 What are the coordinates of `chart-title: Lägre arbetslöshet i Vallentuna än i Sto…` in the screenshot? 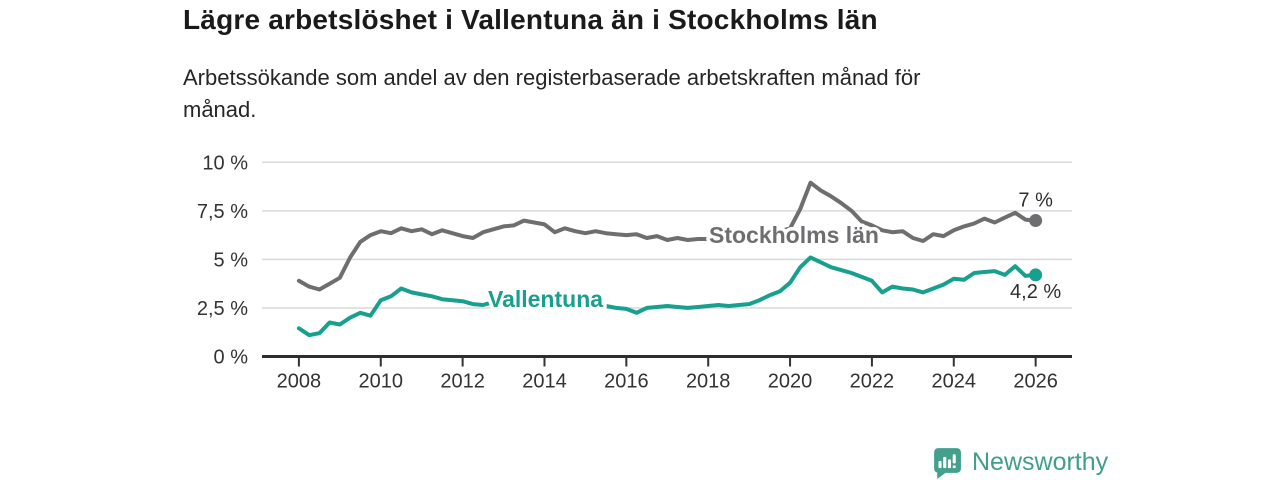 It's located at (530, 19).